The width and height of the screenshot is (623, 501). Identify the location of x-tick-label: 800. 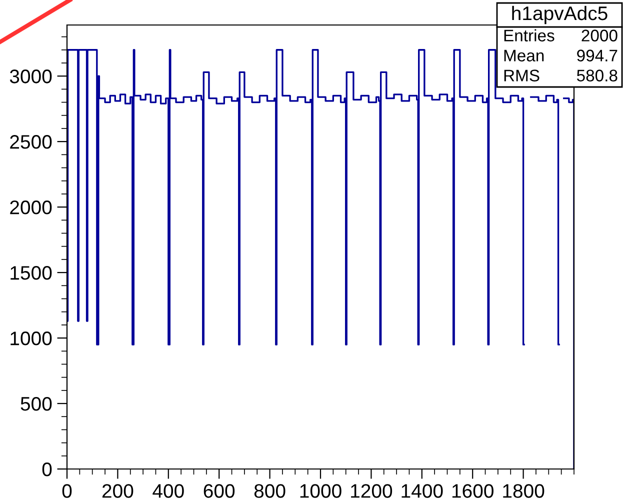
(270, 491).